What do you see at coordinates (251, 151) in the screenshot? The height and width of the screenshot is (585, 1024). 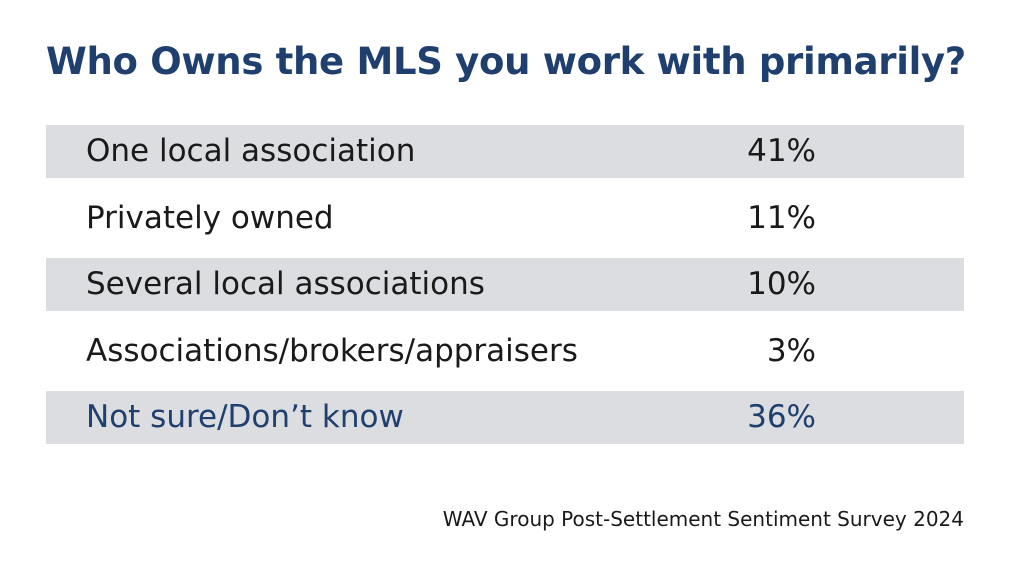 I see `row-label: One local association` at bounding box center [251, 151].